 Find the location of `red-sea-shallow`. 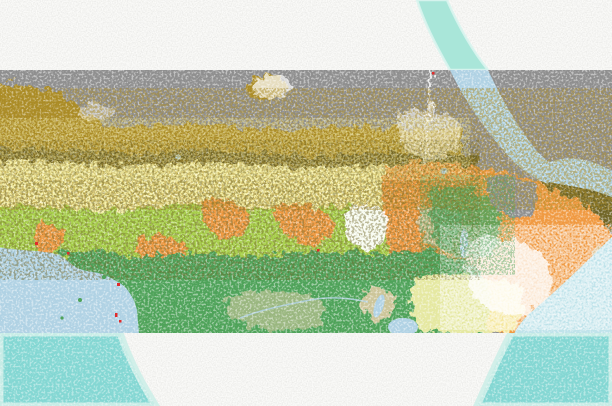

red-sea-shallow is located at coordinates (452, 35).